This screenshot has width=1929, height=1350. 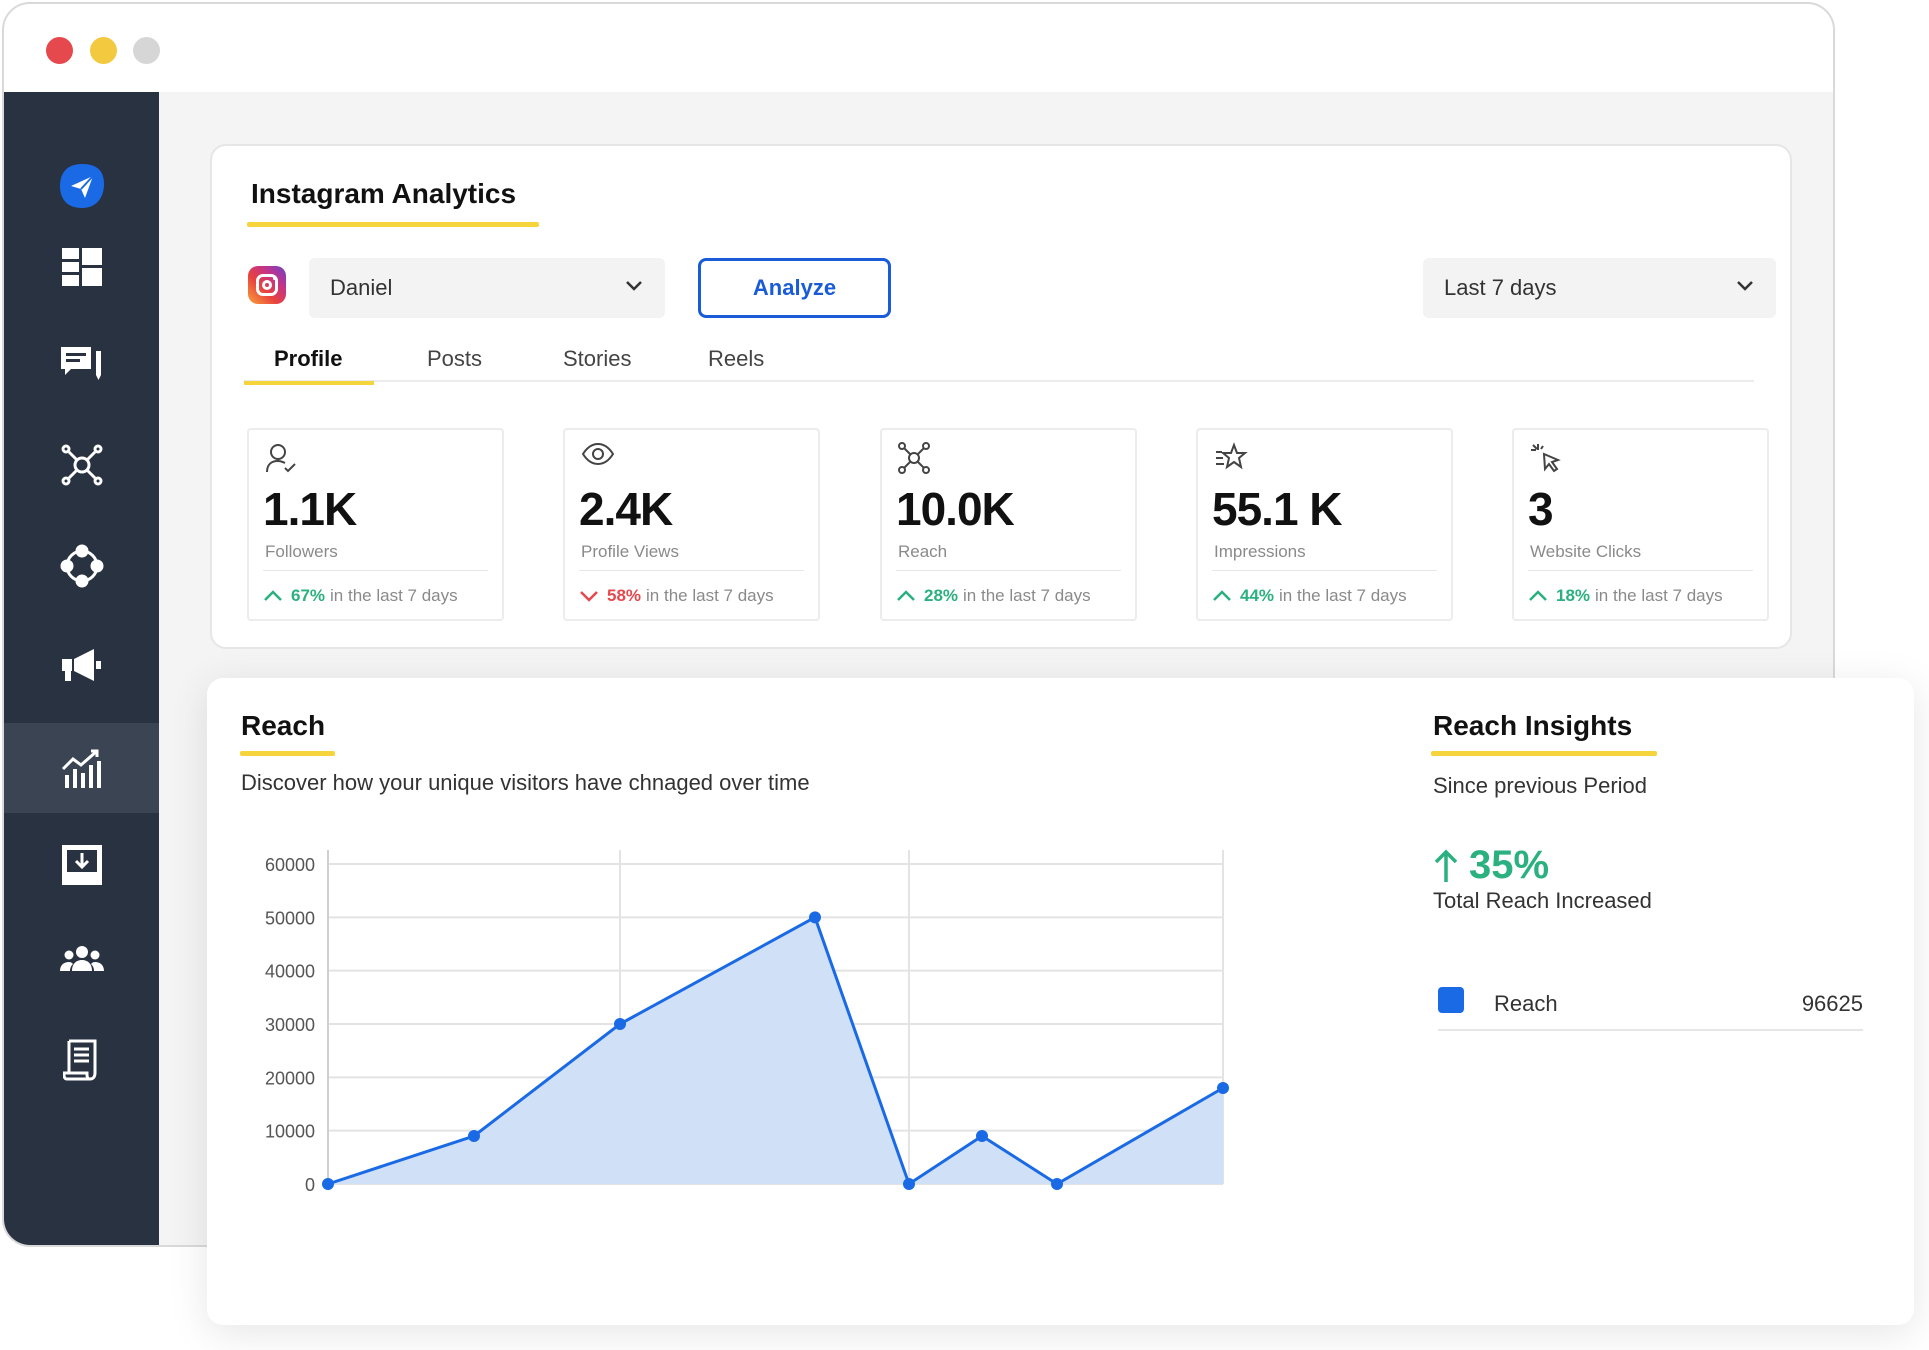 What do you see at coordinates (308, 358) in the screenshot?
I see `tab-profile: Profile` at bounding box center [308, 358].